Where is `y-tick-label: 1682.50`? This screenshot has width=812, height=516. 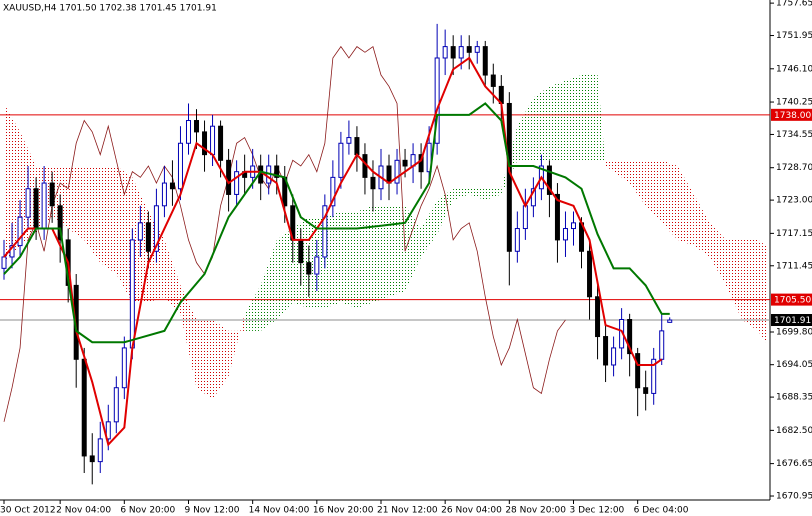
y-tick-label: 1682.50 is located at coordinates (794, 431).